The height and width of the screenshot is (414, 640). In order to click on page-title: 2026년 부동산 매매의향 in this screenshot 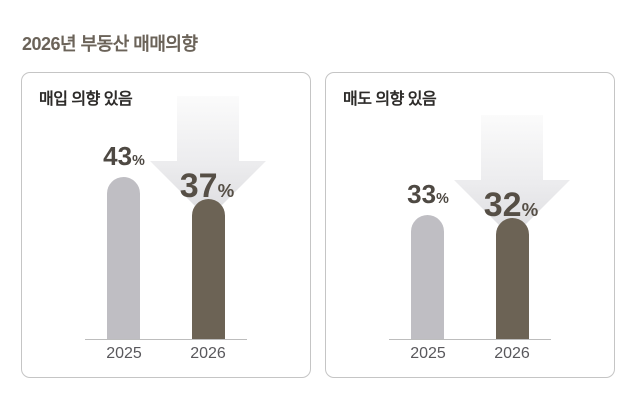, I will do `click(110, 44)`.